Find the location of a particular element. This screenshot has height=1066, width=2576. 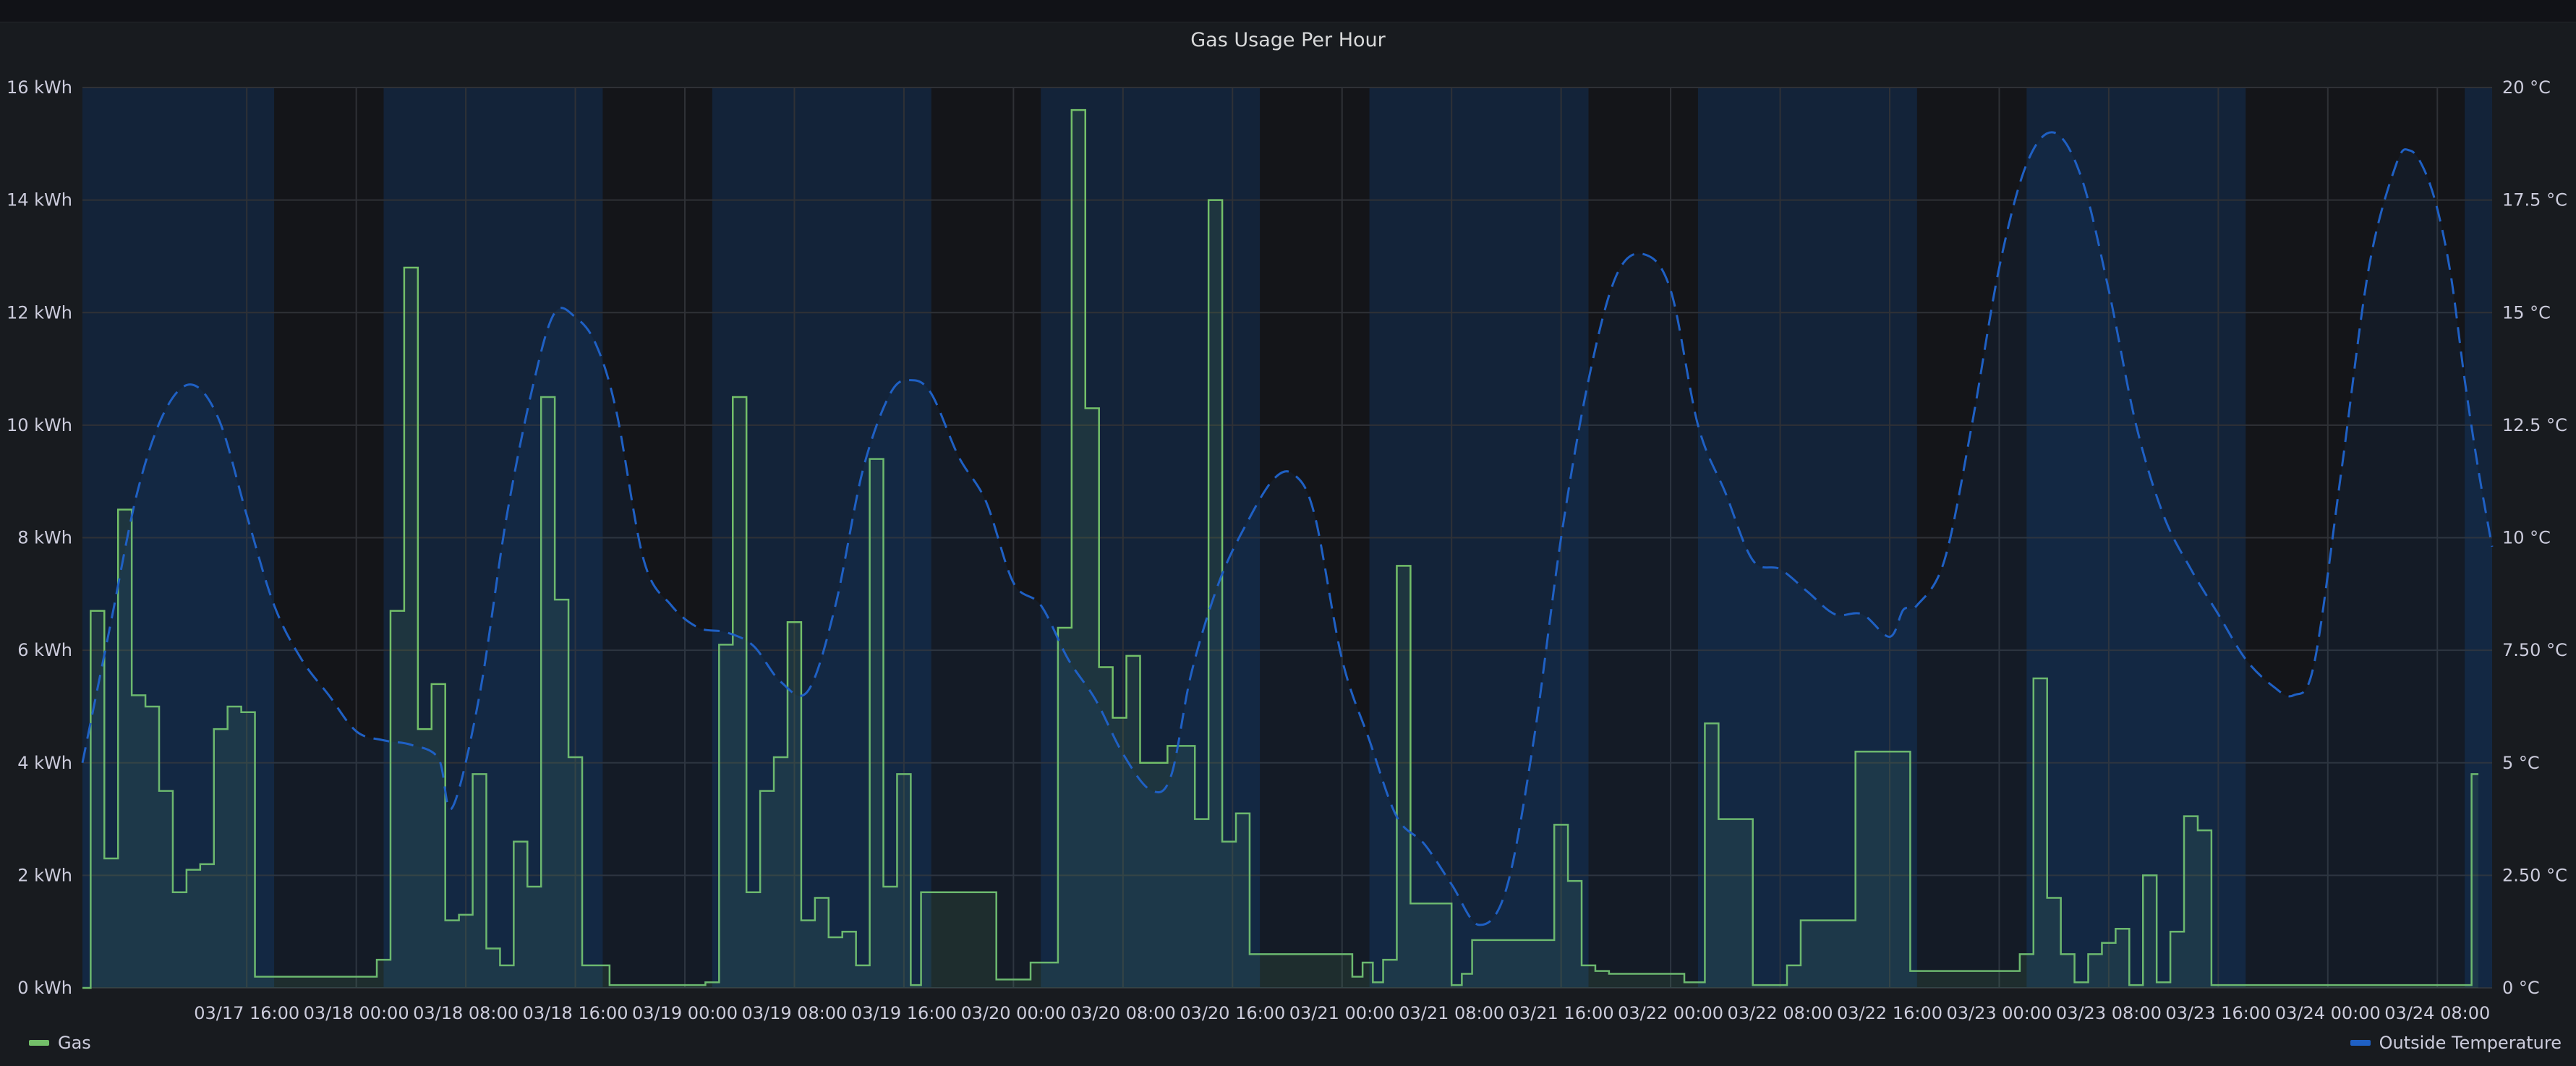

y-right-tick-label: 2.50 °C is located at coordinates (2534, 875).